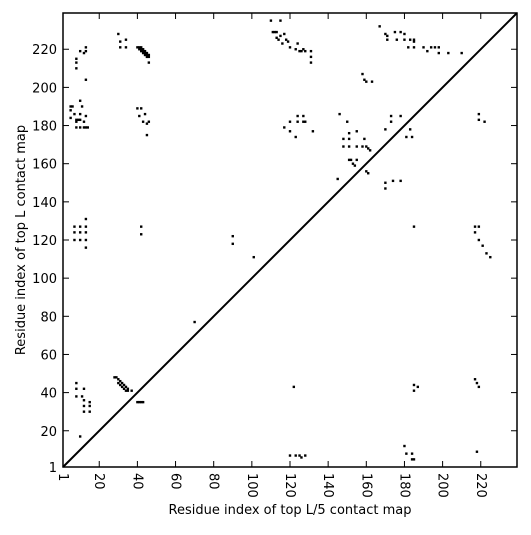  What do you see at coordinates (48, 432) in the screenshot?
I see `y-tick-label: 20` at bounding box center [48, 432].